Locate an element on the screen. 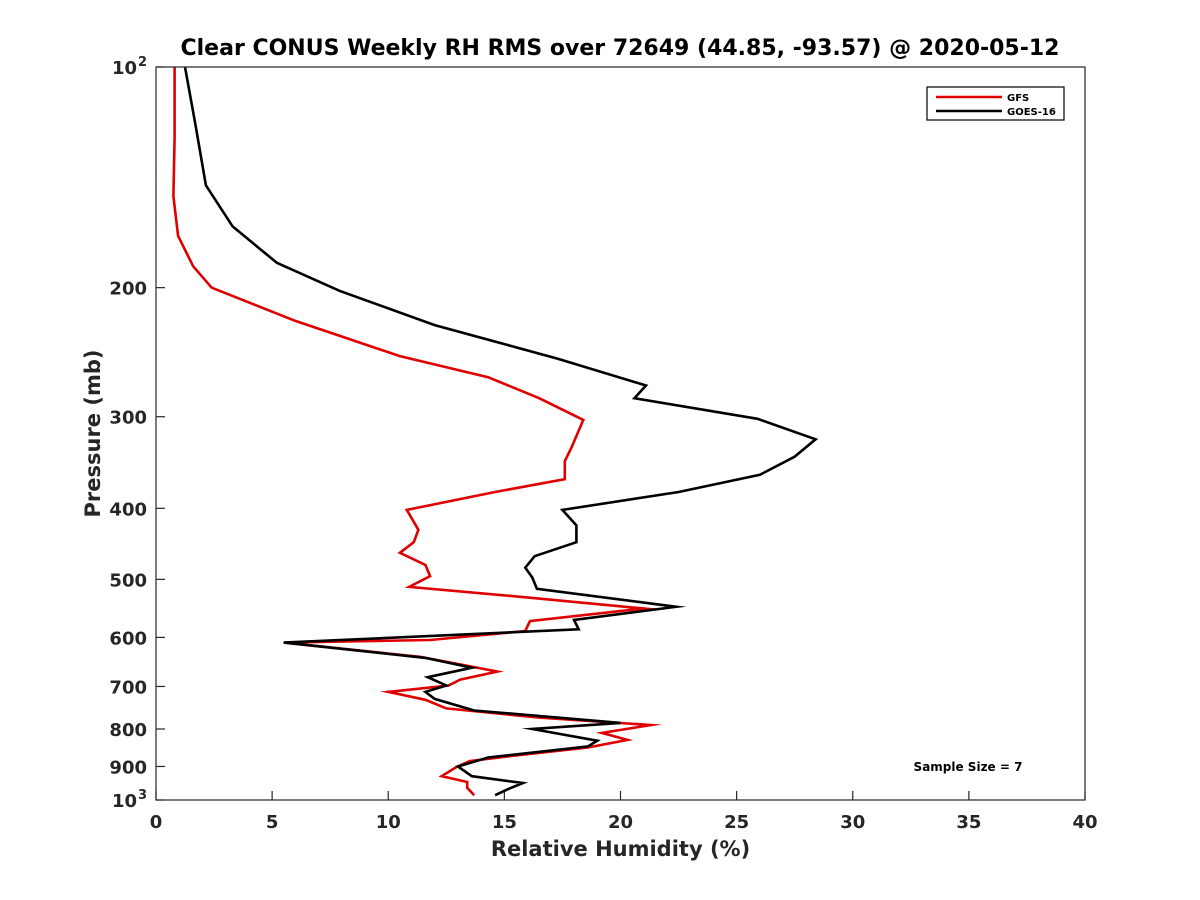 The image size is (1200, 900). y-tick-label: 900 is located at coordinates (128, 767).